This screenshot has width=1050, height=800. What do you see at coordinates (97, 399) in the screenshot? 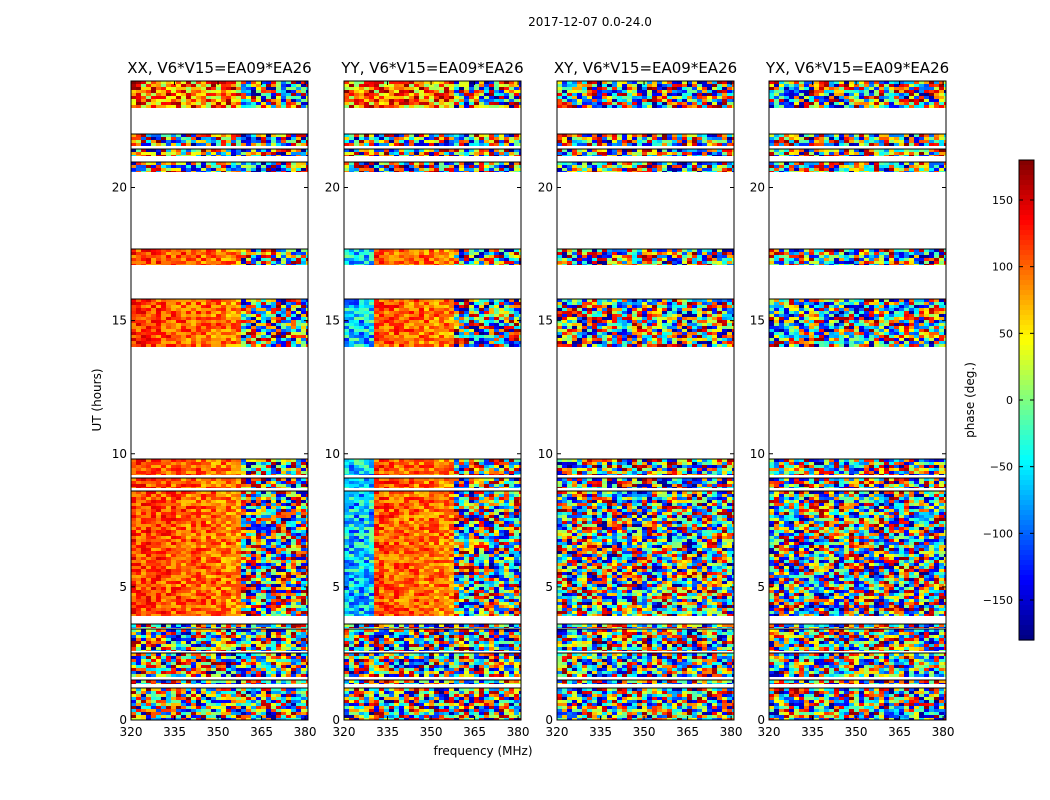
I see `y-axis-label: UT (hours)` at bounding box center [97, 399].